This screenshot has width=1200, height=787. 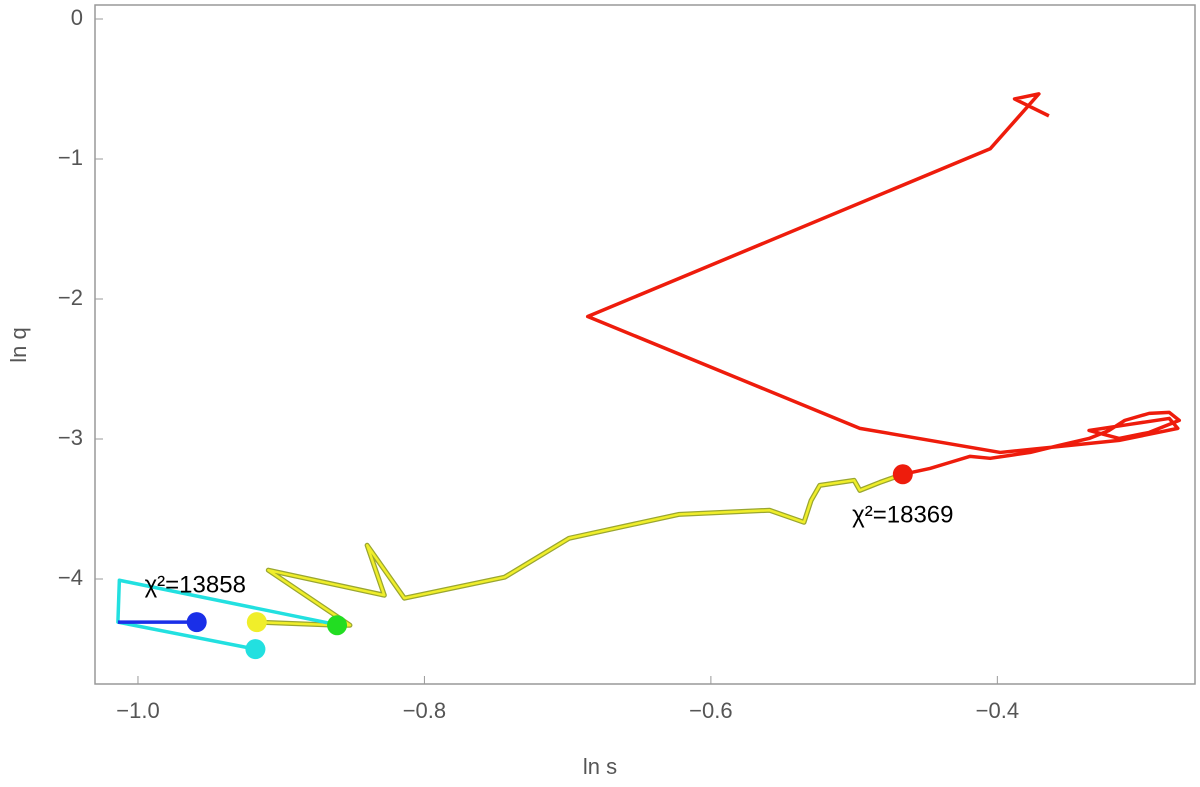 I want to click on x-tick-label: −0.8, so click(x=424, y=710).